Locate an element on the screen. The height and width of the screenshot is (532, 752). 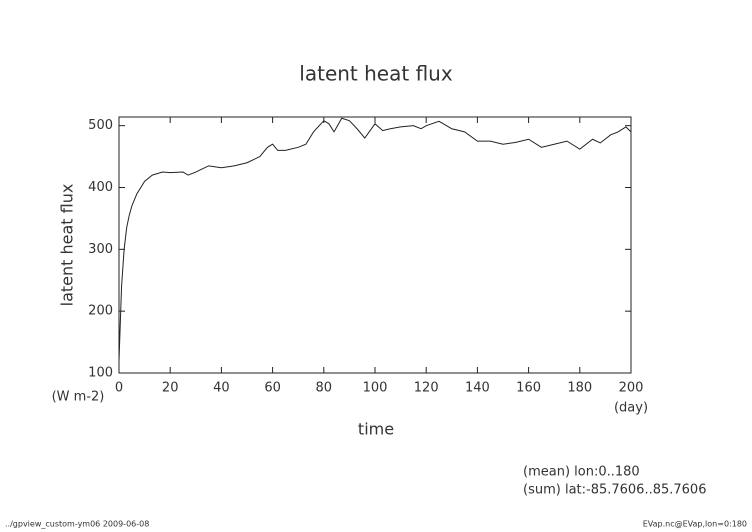
annotation: (sum) lat:-85.7606..85.7606 is located at coordinates (614, 490).